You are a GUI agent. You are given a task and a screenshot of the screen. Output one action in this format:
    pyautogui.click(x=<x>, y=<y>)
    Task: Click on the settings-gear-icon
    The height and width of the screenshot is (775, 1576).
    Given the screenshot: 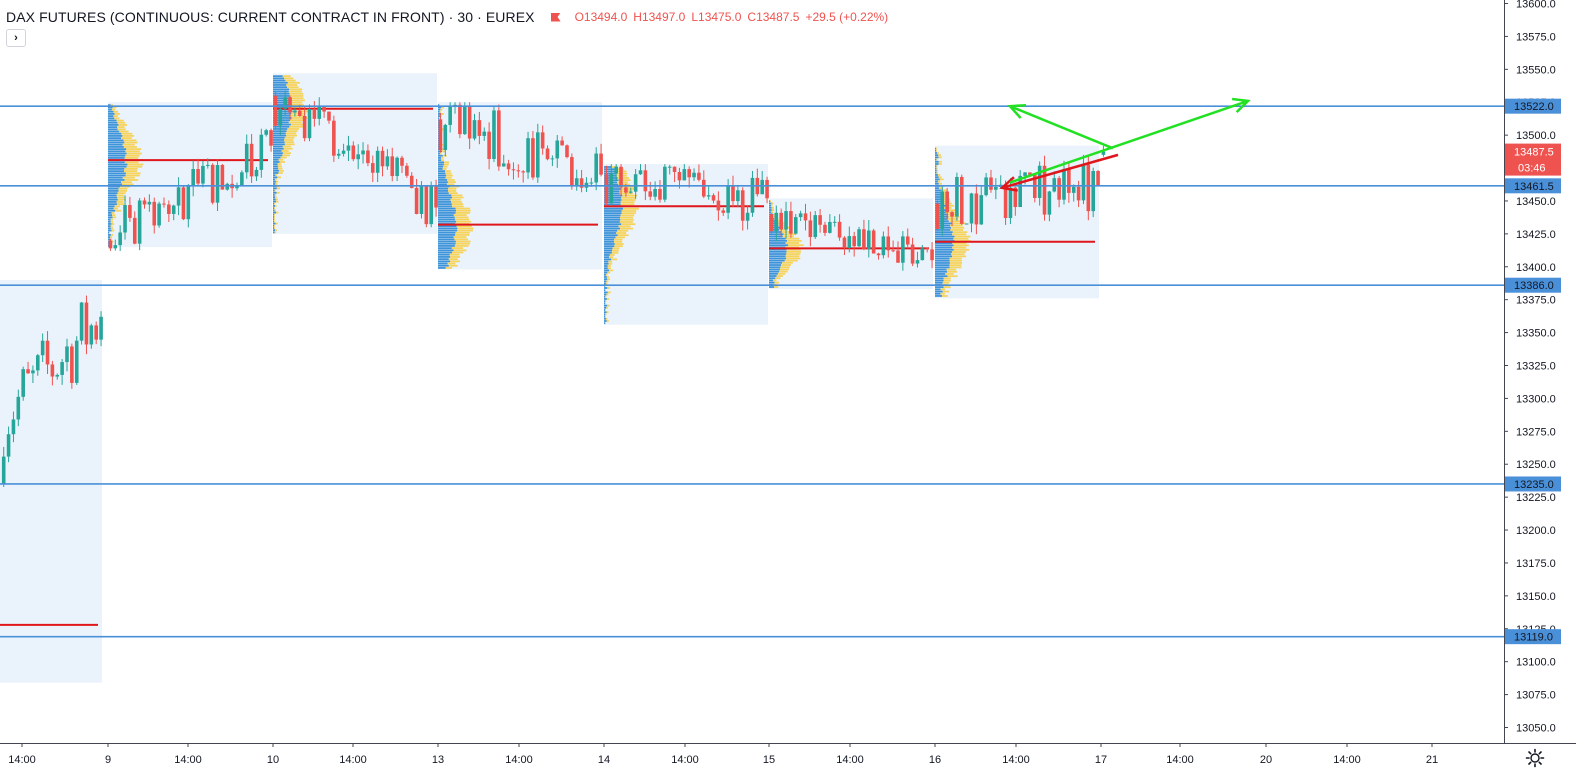 What is the action you would take?
    pyautogui.click(x=1535, y=758)
    